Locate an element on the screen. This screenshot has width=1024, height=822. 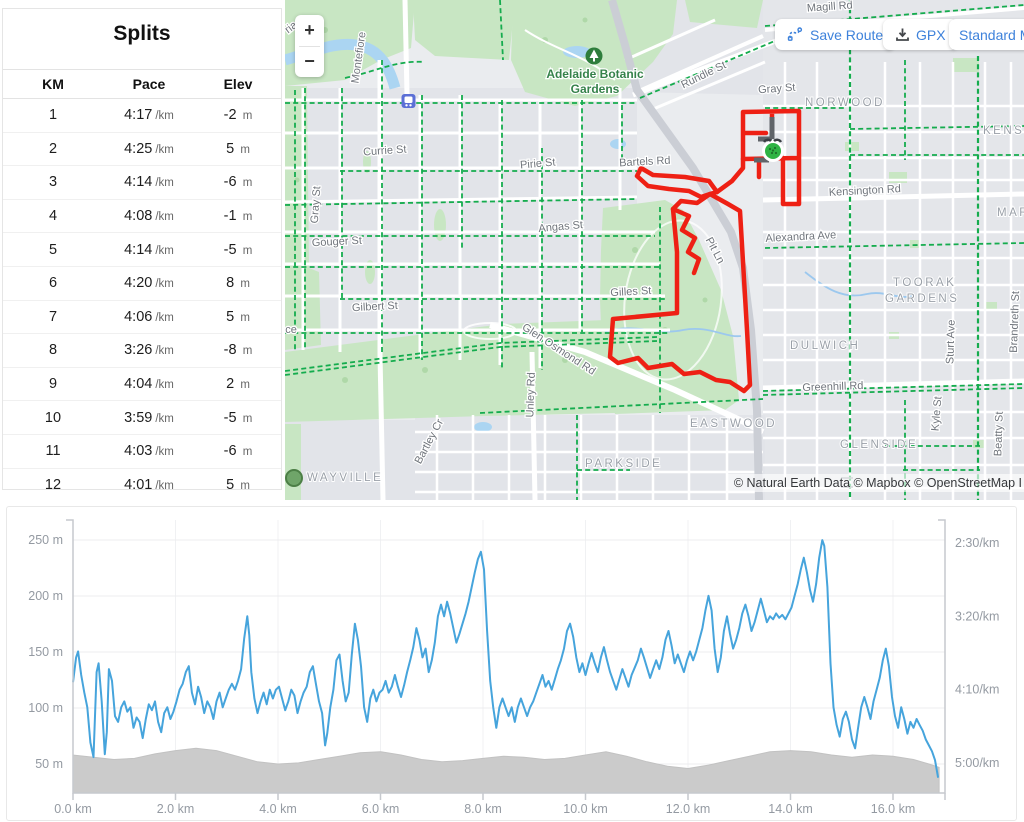
map-label: Kyle St is located at coordinates (937, 414).